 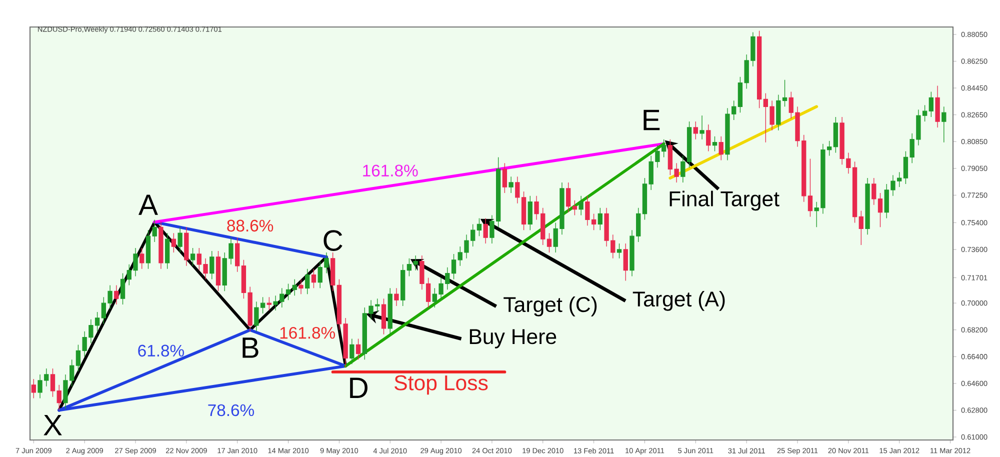 I want to click on annotation: Buy Here, so click(x=513, y=338).